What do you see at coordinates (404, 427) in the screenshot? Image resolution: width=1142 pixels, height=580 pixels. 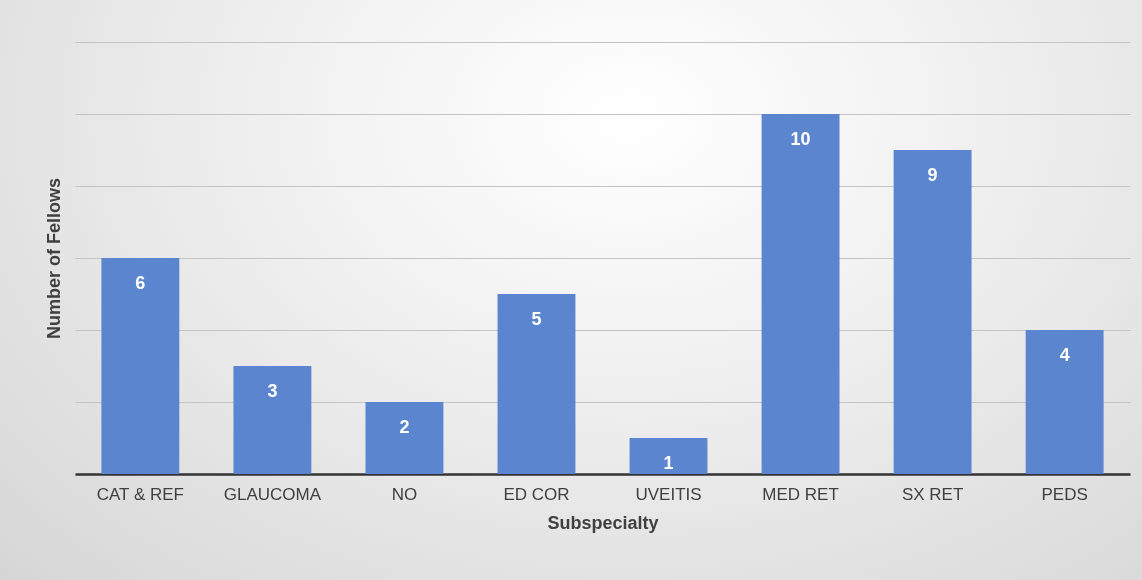 I see `data-label: 2` at bounding box center [404, 427].